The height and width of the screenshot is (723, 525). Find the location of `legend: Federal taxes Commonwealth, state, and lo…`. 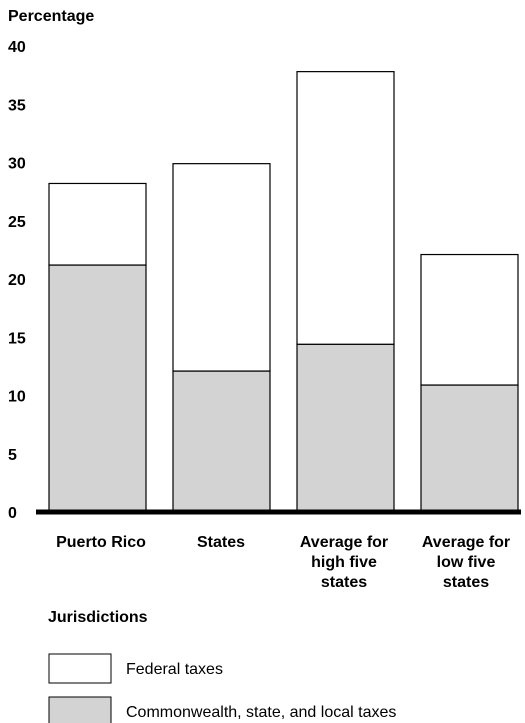

legend: Federal taxes Commonwealth, state, and lo… is located at coordinates (222, 688).